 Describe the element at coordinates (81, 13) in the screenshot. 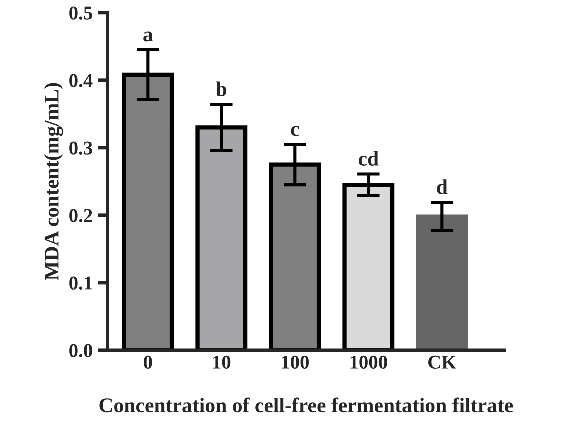

I see `y-tick-label: 0.5` at that location.